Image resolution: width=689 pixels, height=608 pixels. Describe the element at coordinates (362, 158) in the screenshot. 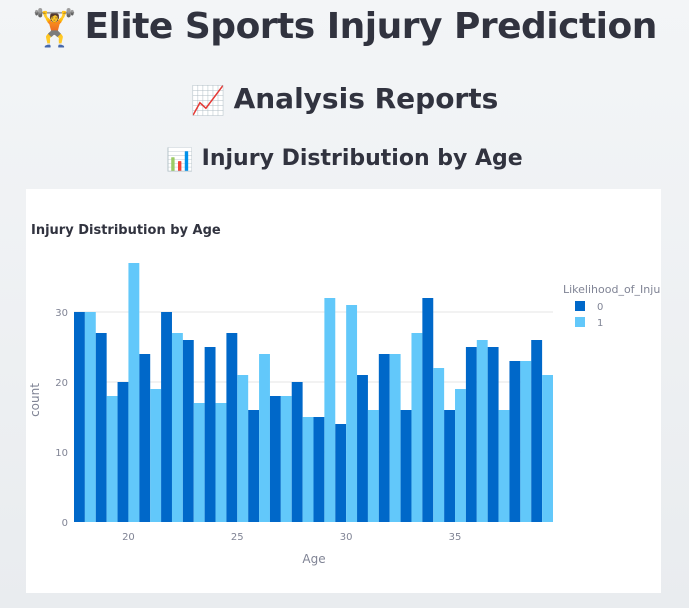

I see `section-heading-text: Injury Distribution by Age` at that location.